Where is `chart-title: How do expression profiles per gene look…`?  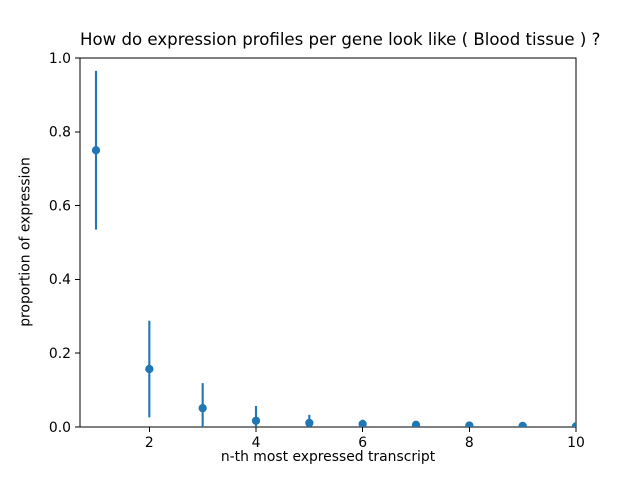
chart-title: How do expression profiles per gene look… is located at coordinates (340, 39).